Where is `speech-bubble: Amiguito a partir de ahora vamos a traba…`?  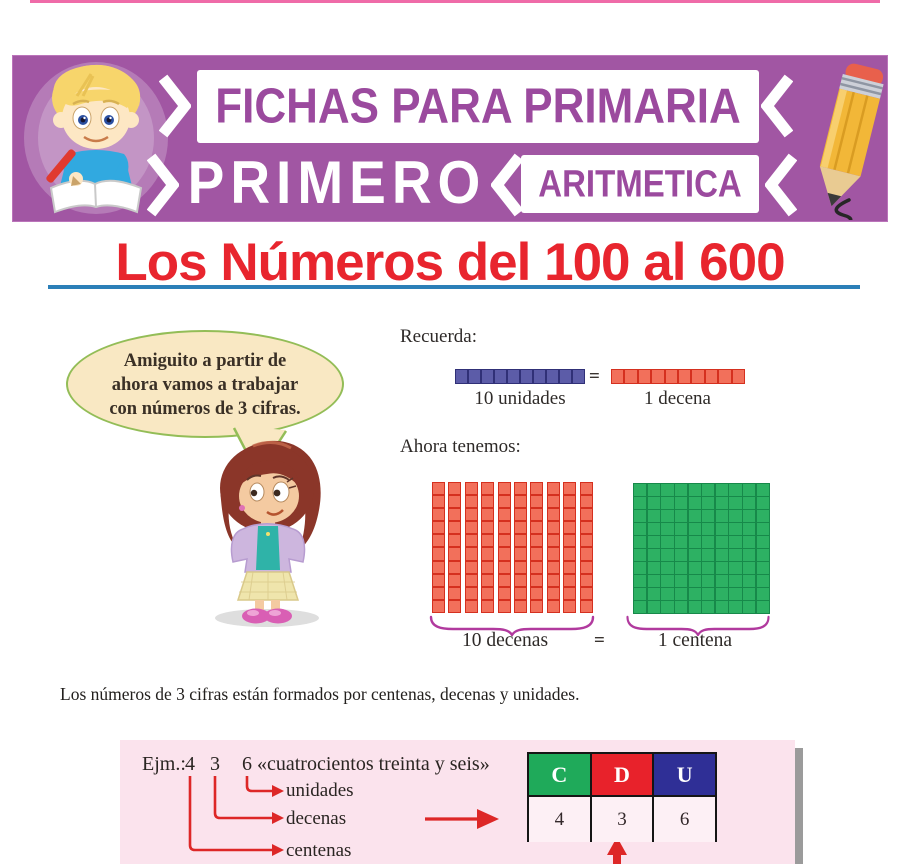
speech-bubble: Amiguito a partir de ahora vamos a traba… is located at coordinates (205, 384).